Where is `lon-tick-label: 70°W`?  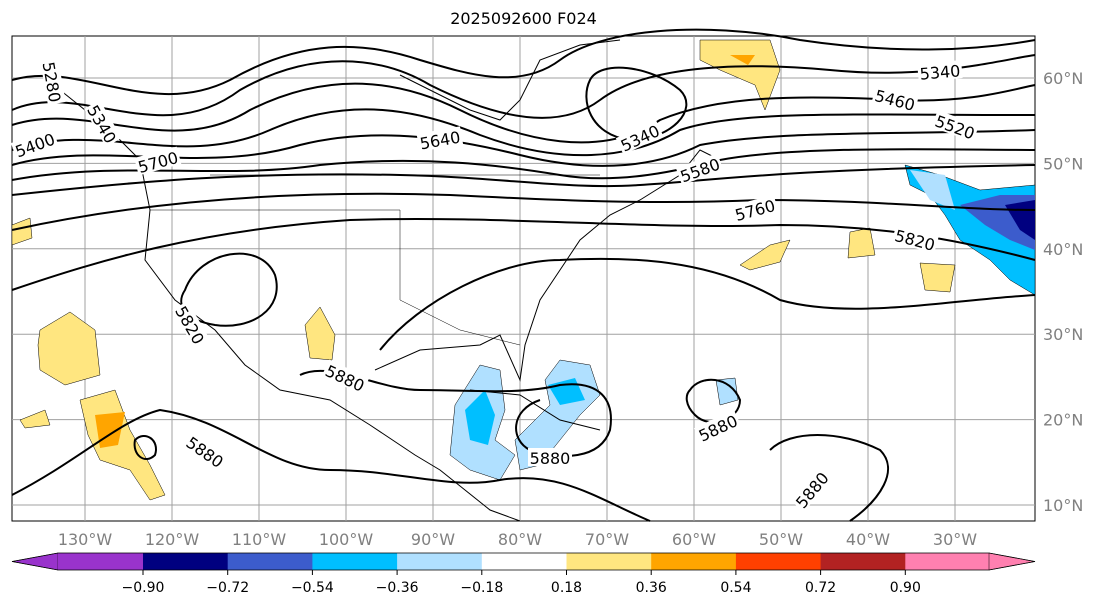
lon-tick-label: 70°W is located at coordinates (607, 539).